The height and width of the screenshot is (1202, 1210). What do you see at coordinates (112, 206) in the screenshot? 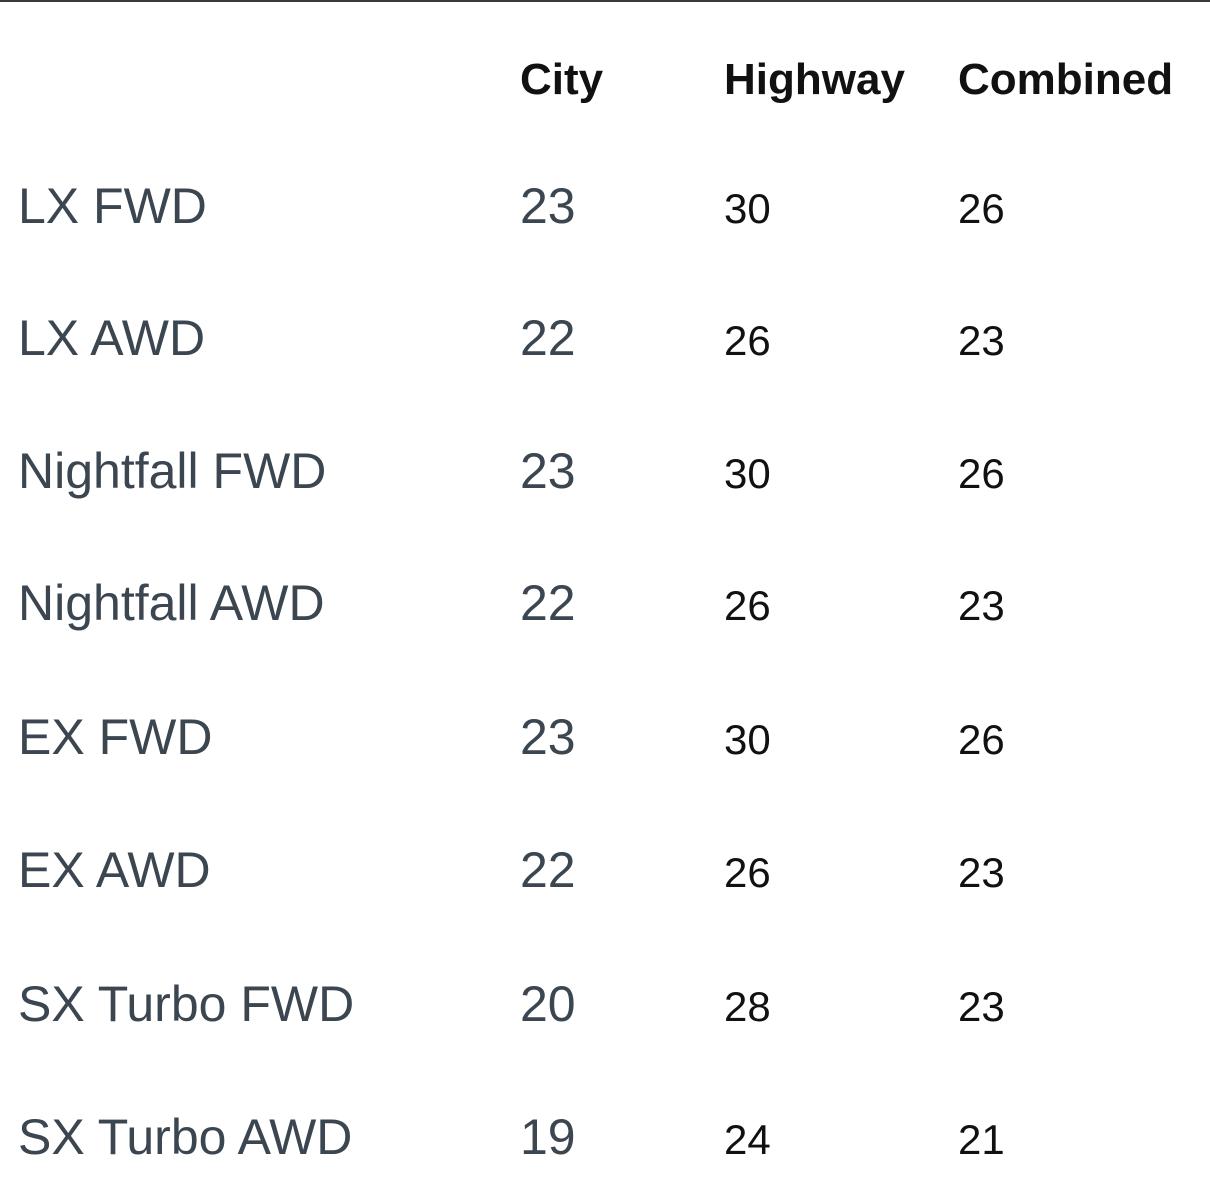
I see `trim-label: LX FWD` at bounding box center [112, 206].